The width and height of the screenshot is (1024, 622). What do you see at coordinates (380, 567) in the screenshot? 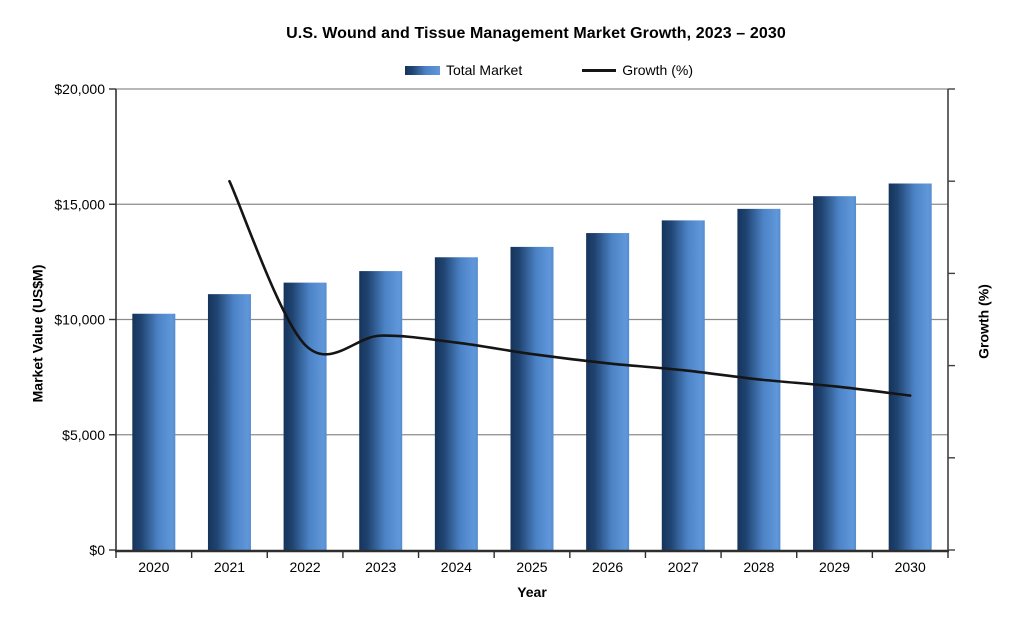
I see `x-tick-label: 2023` at bounding box center [380, 567].